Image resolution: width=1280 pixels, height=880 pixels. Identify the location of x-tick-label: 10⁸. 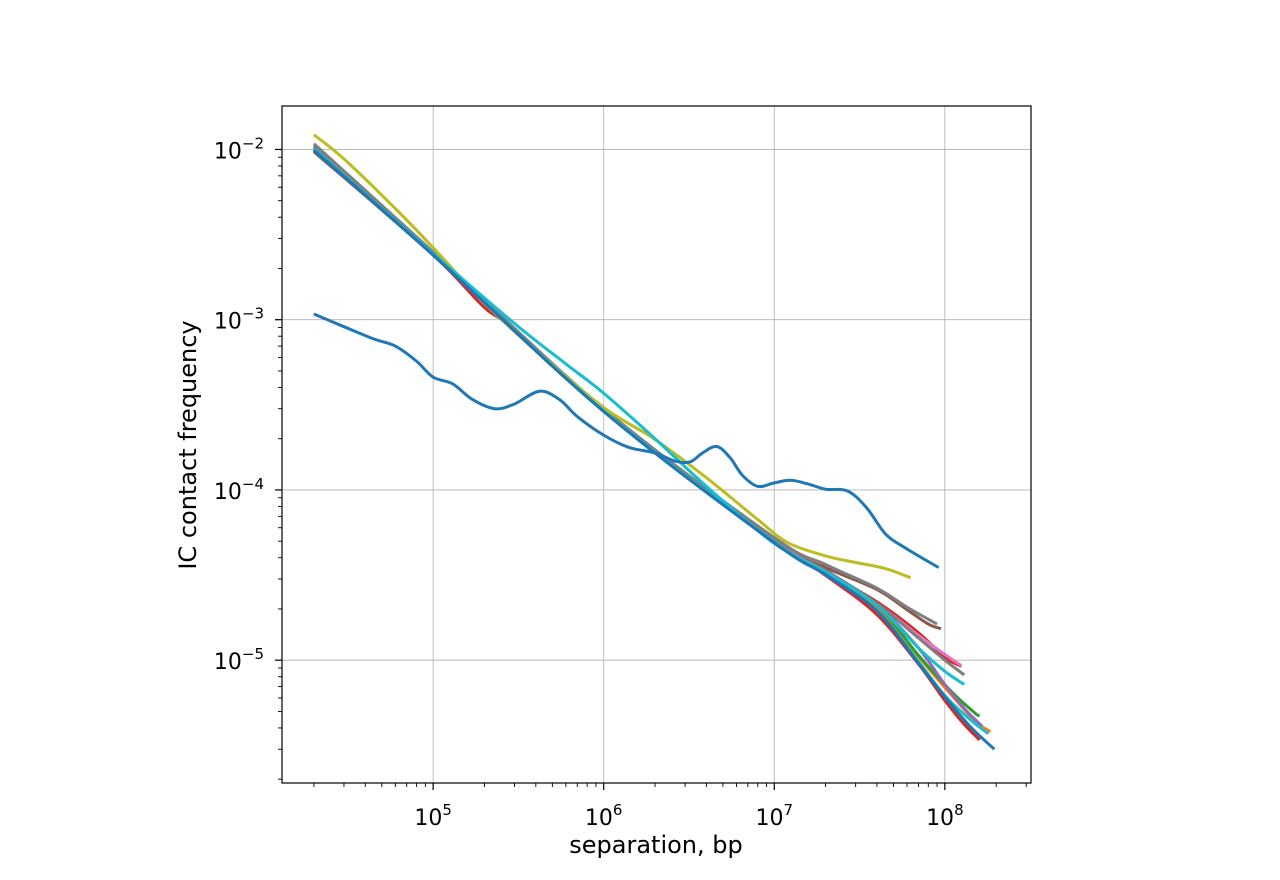
(945, 816).